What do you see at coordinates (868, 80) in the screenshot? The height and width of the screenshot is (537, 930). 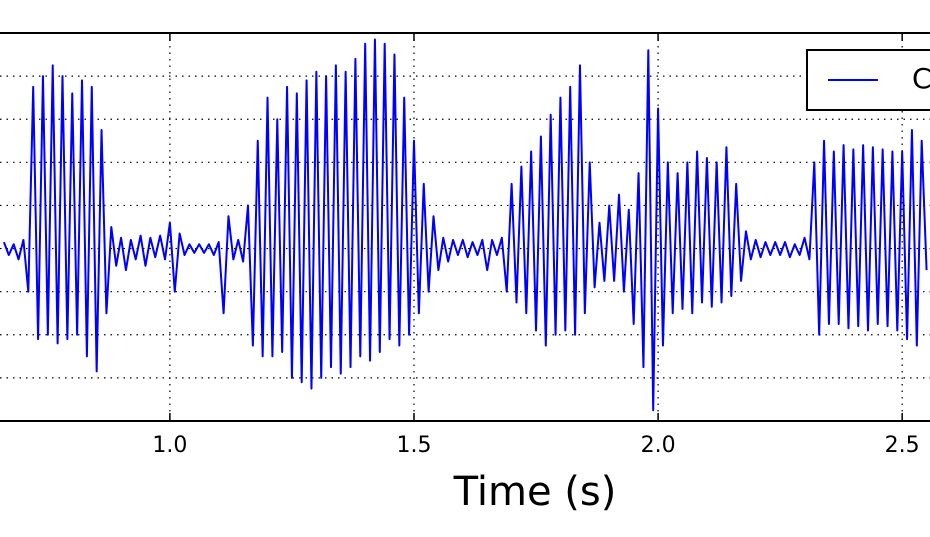 I see `legend: C` at bounding box center [868, 80].